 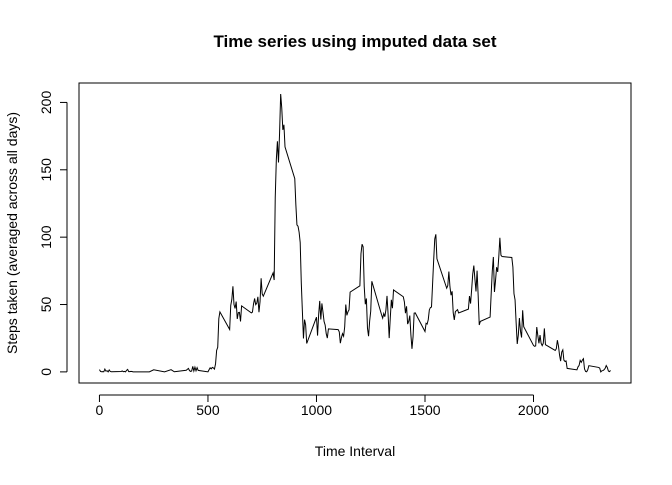 What do you see at coordinates (100, 410) in the screenshot?
I see `x-tick-label: 0` at bounding box center [100, 410].